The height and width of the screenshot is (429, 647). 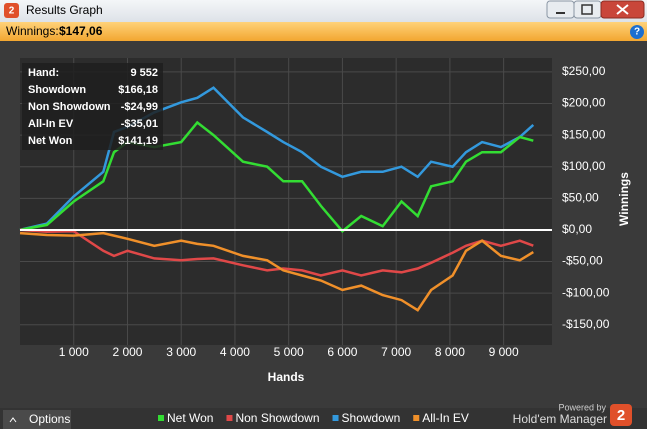 What do you see at coordinates (138, 141) in the screenshot?
I see `tooltip-value: $141,19` at bounding box center [138, 141].